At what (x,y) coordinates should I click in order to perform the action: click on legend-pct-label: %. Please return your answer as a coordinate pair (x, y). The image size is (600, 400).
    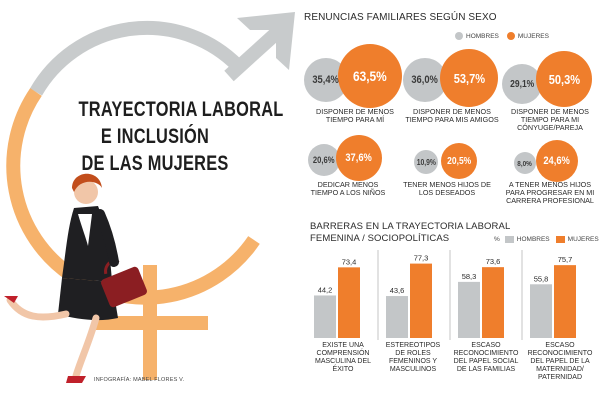
    Looking at the image, I should click on (497, 239).